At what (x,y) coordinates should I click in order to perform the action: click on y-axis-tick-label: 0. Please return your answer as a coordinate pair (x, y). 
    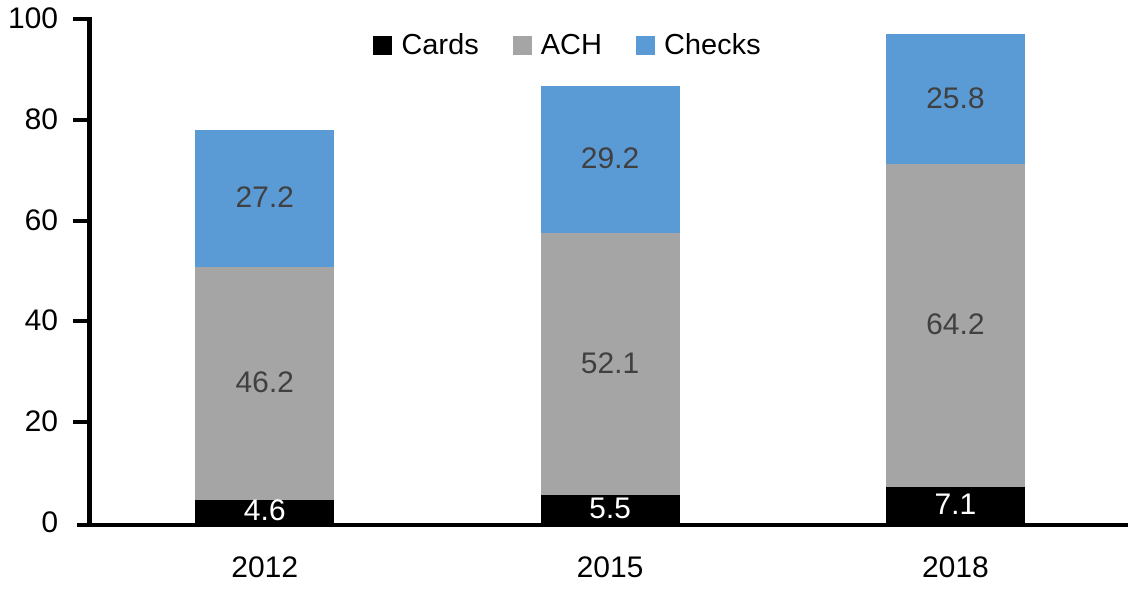
    Looking at the image, I should click on (49, 522).